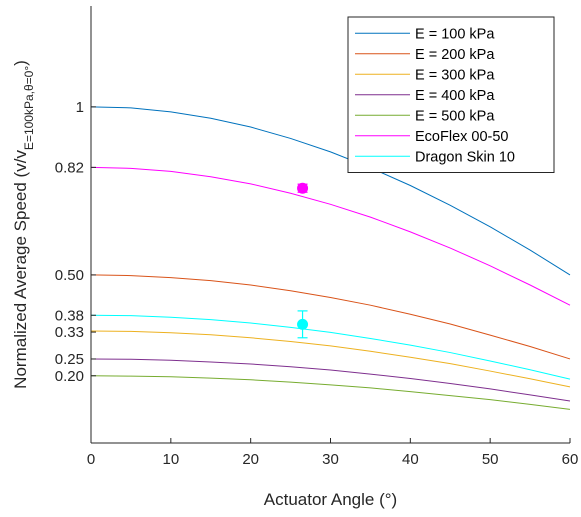  I want to click on x-tick-label: 10, so click(170, 459).